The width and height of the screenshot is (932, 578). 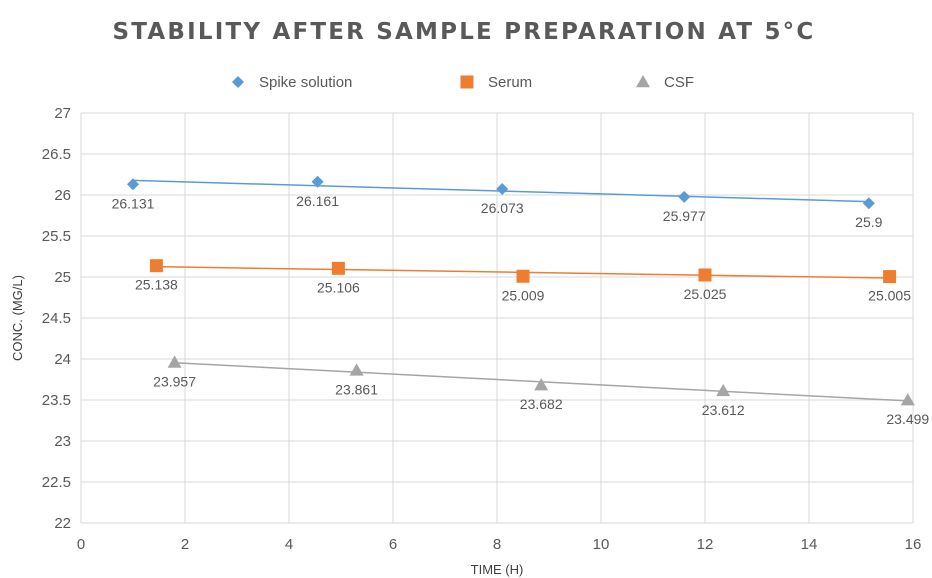 What do you see at coordinates (56, 154) in the screenshot?
I see `y-tick-label: 26.5` at bounding box center [56, 154].